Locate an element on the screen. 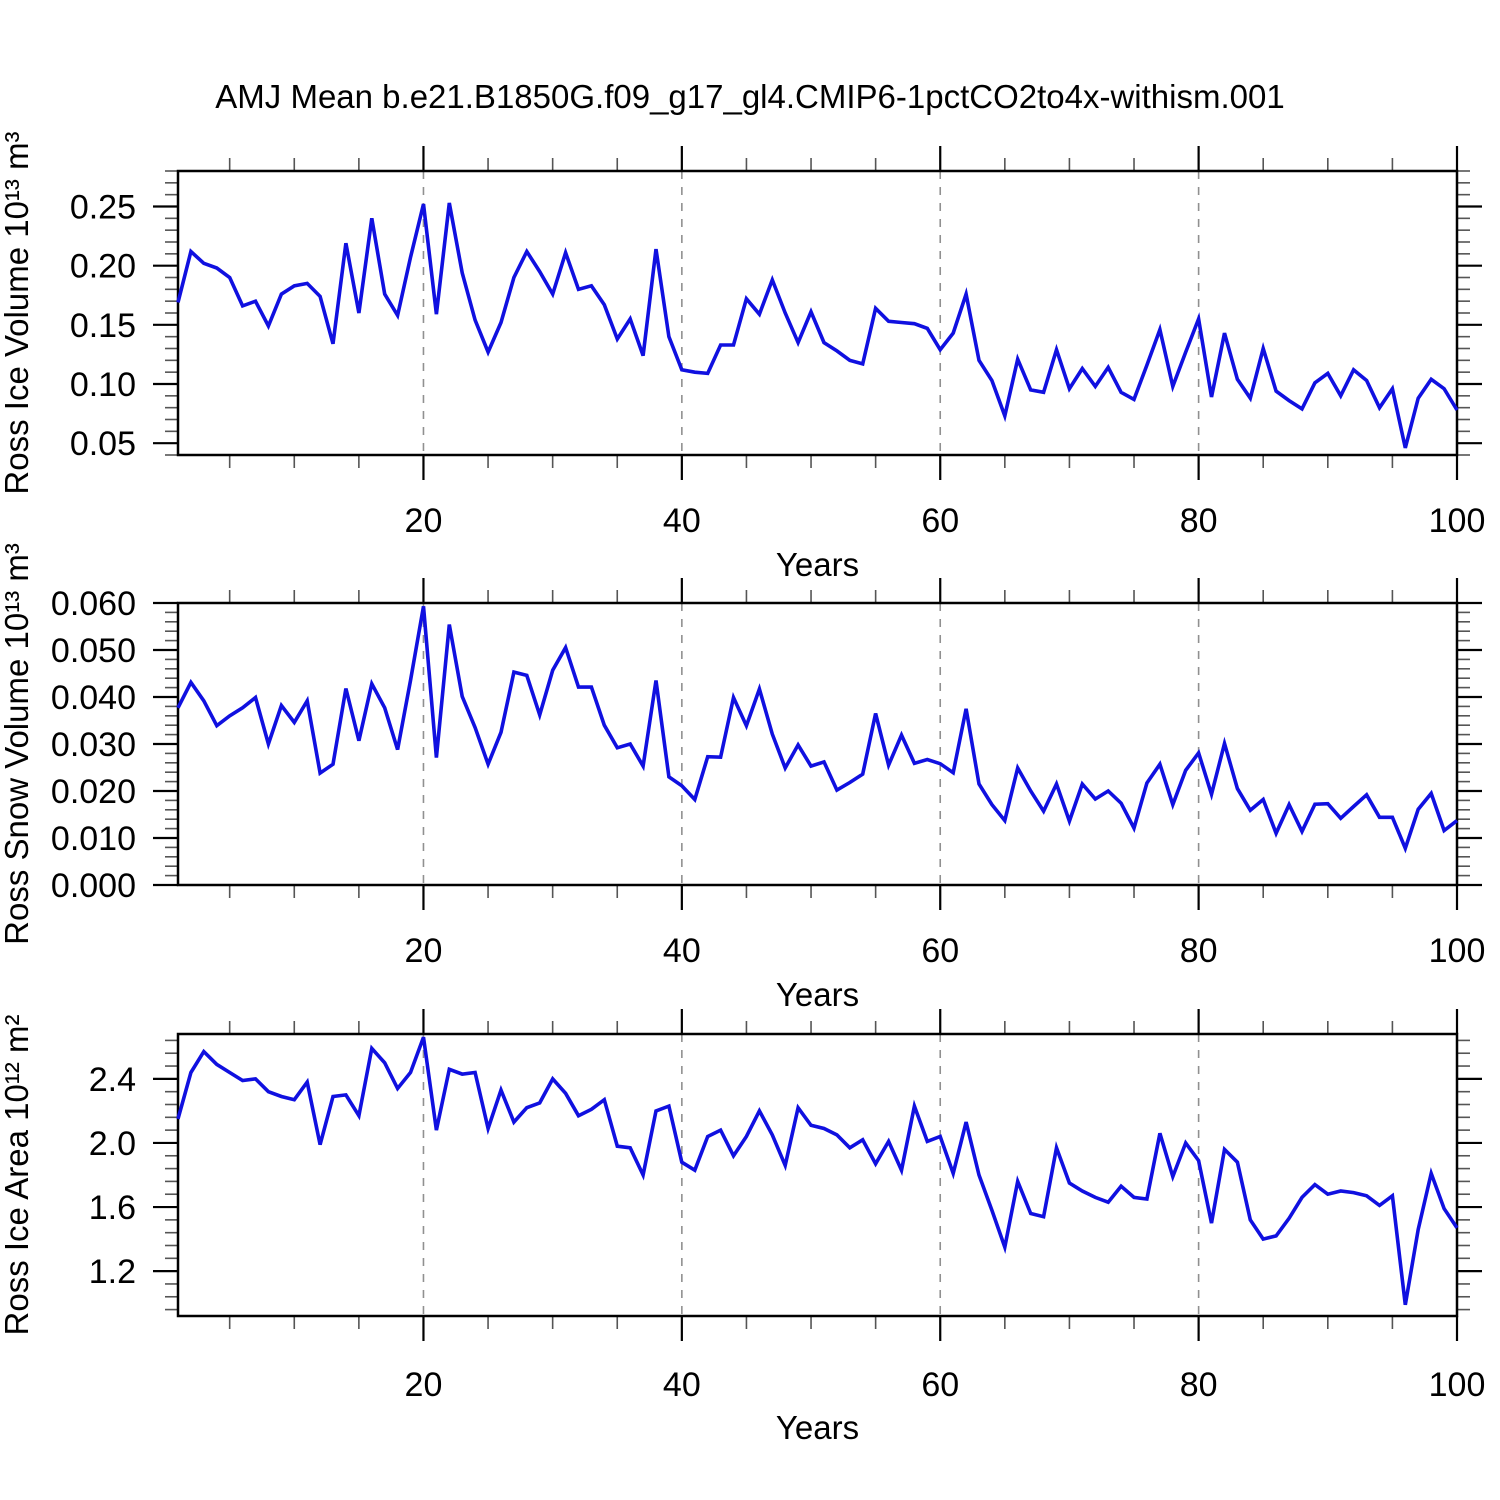 The width and height of the screenshot is (1500, 1500). panel-2-y-axis-title: Ross Snow Volume 10¹³ m³ is located at coordinates (17, 744).